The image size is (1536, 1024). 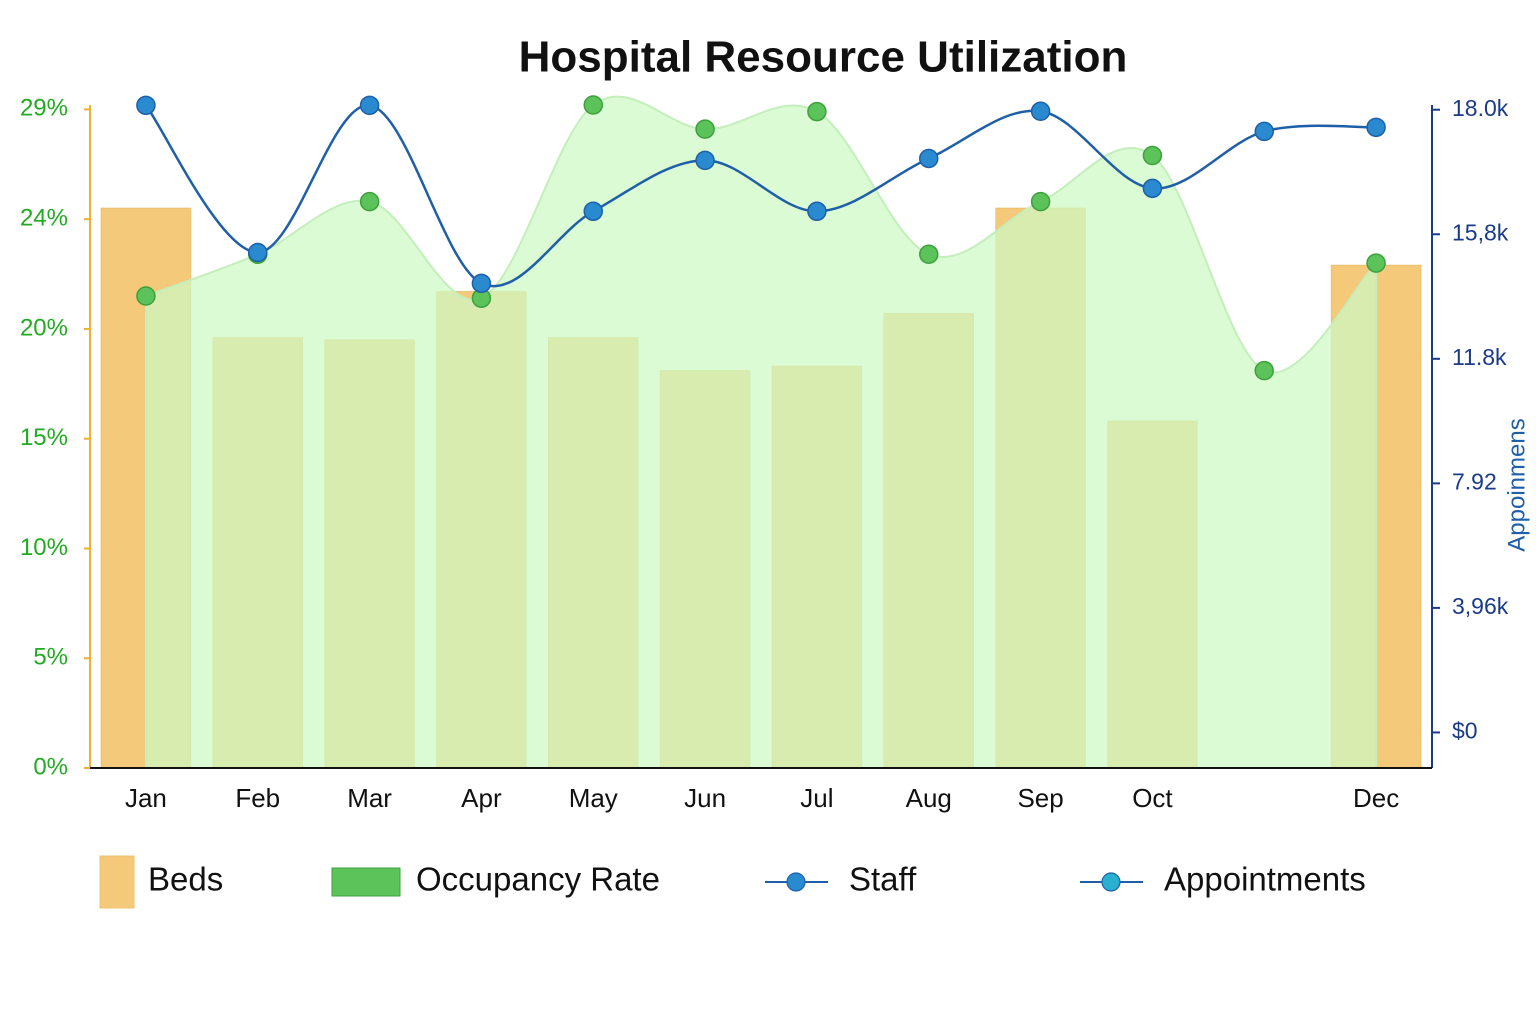 What do you see at coordinates (1040, 798) in the screenshot?
I see `x-tick-label: Sep` at bounding box center [1040, 798].